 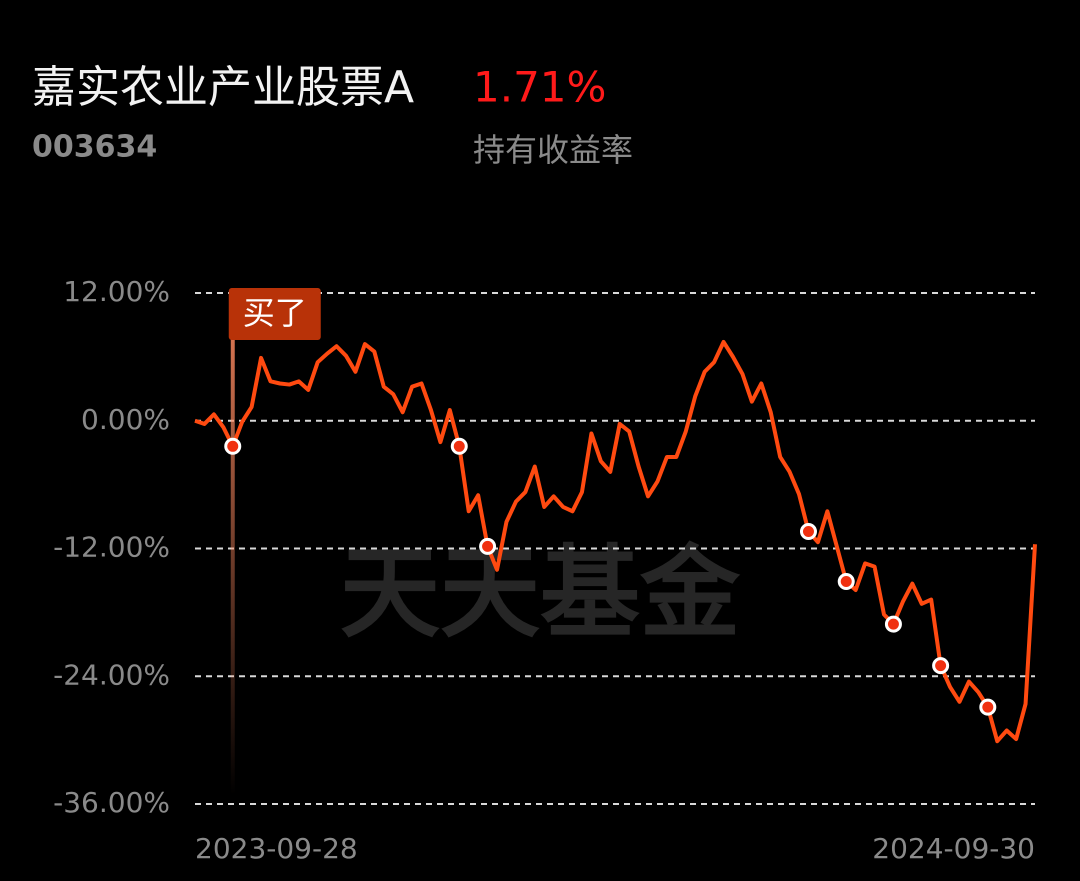 What do you see at coordinates (125, 419) in the screenshot?
I see `y-tick-label: 0.00%` at bounding box center [125, 419].